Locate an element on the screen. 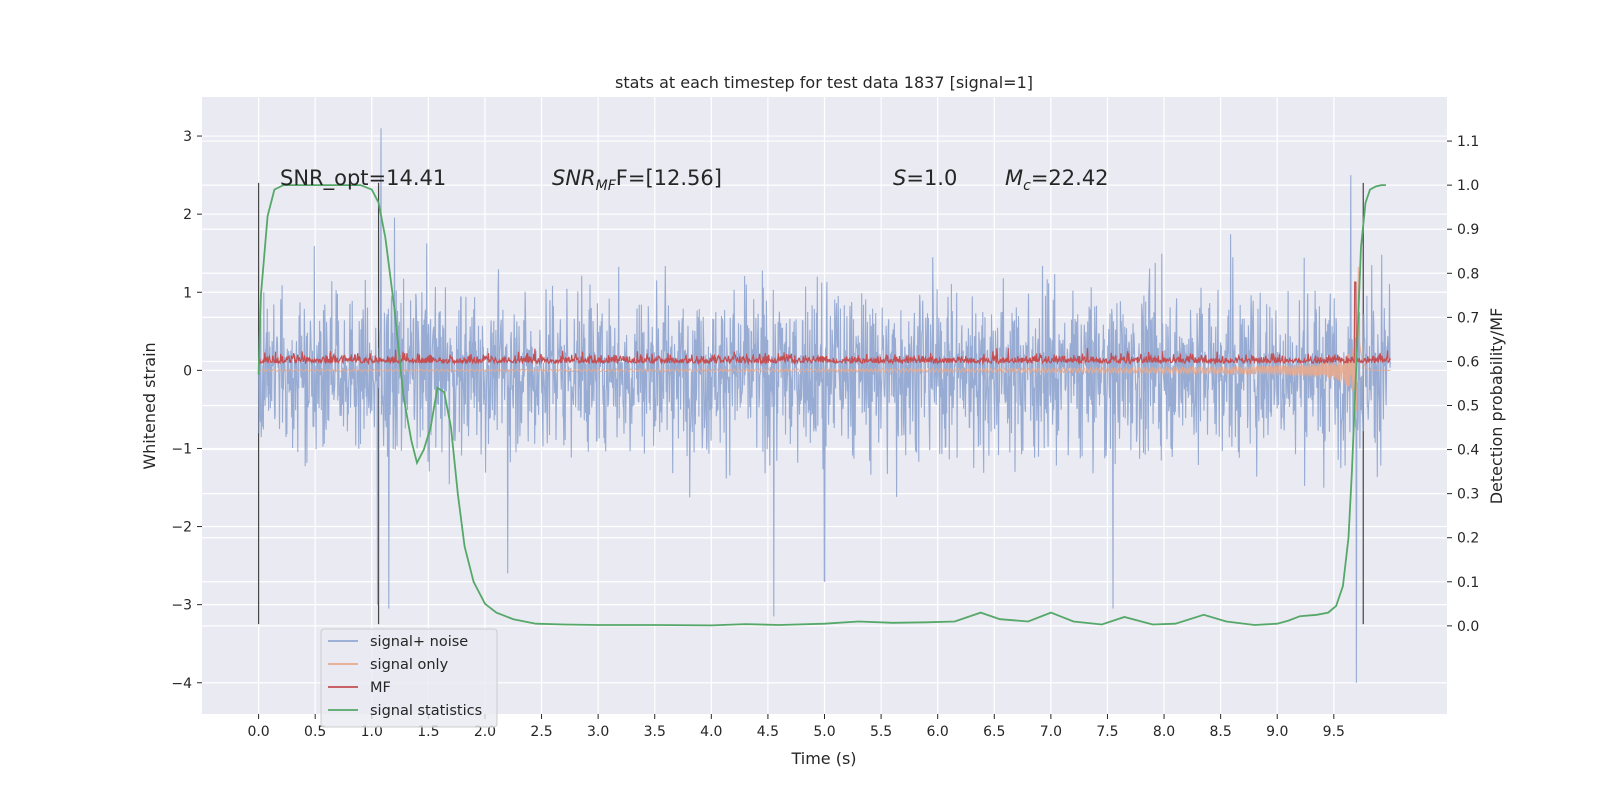 This screenshot has width=1600, height=800. y-tick-label-1: 2 is located at coordinates (187, 215).